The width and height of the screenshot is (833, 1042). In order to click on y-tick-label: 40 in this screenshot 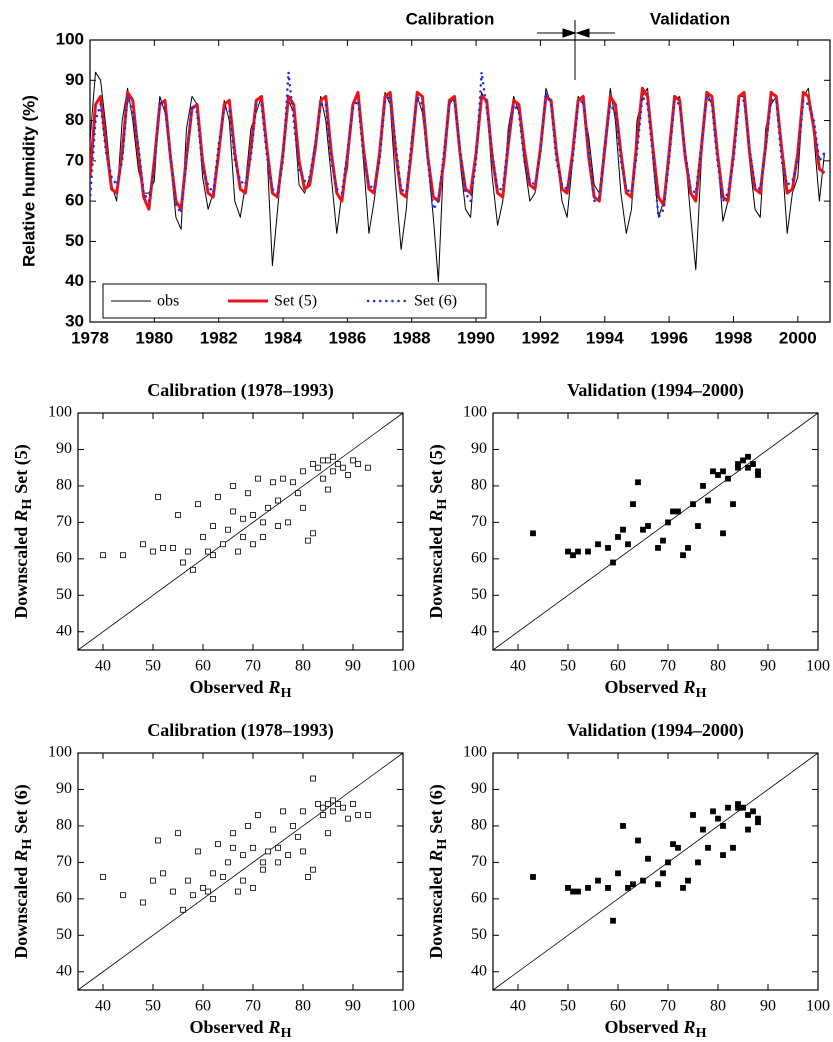, I will do `click(479, 970)`.